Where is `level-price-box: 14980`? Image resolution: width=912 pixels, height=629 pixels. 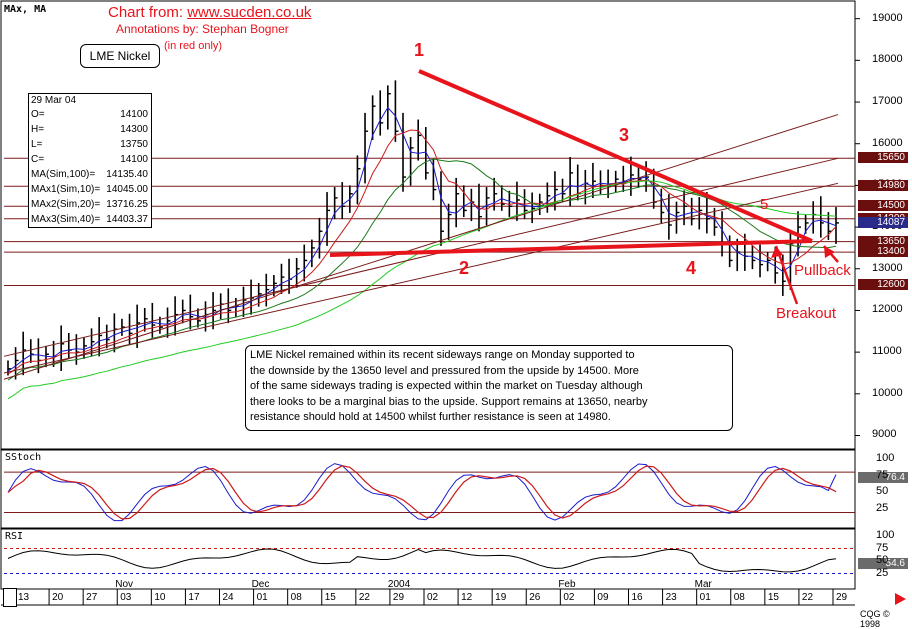 level-price-box: 14980 is located at coordinates (883, 186).